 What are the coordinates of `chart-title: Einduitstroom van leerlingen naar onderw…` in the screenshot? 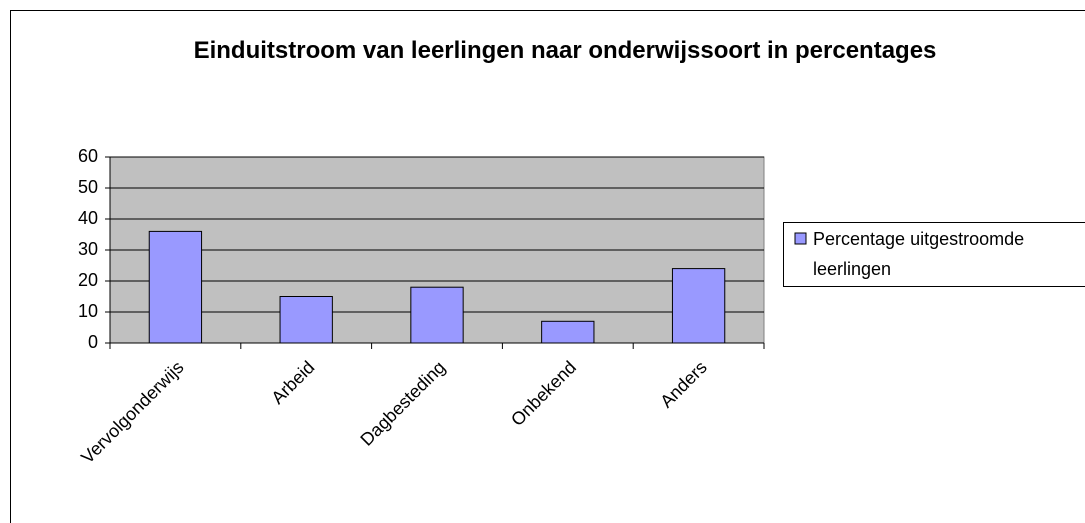 It's located at (565, 50).